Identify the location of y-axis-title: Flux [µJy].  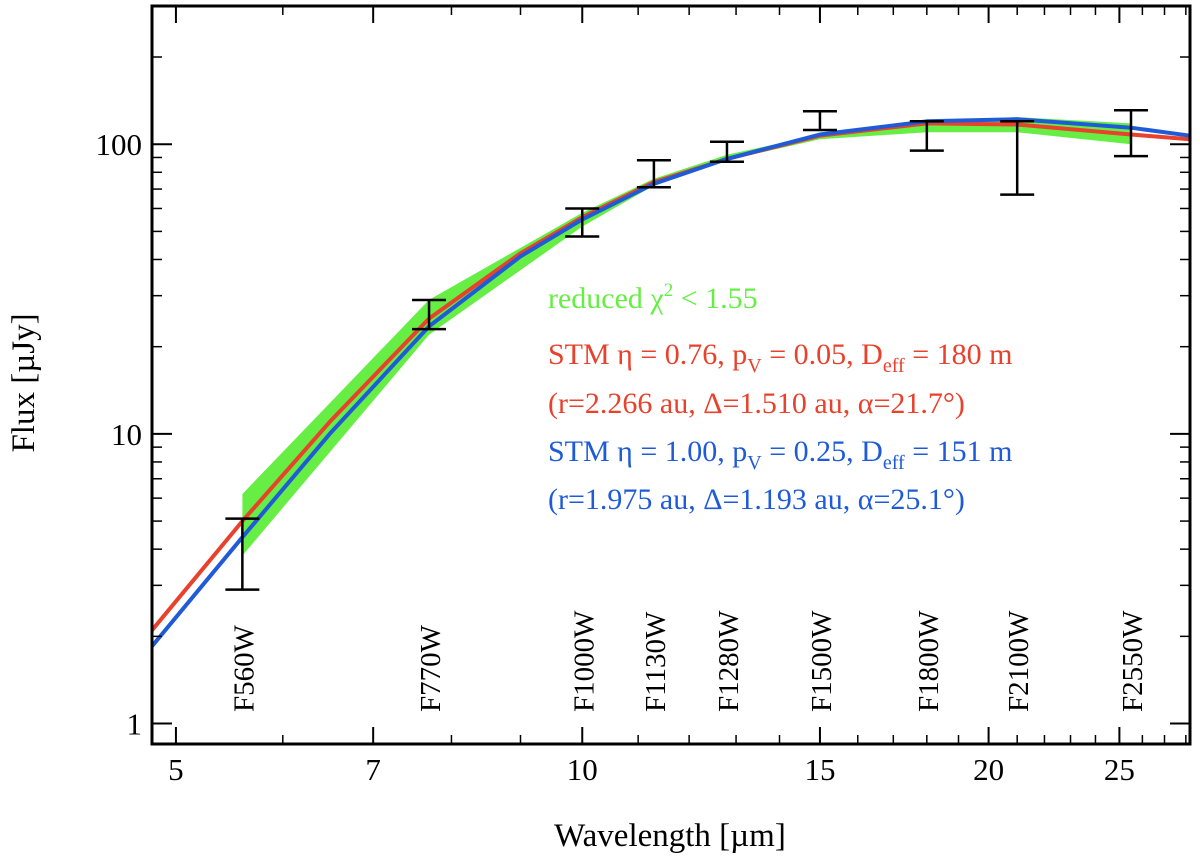
(24, 382).